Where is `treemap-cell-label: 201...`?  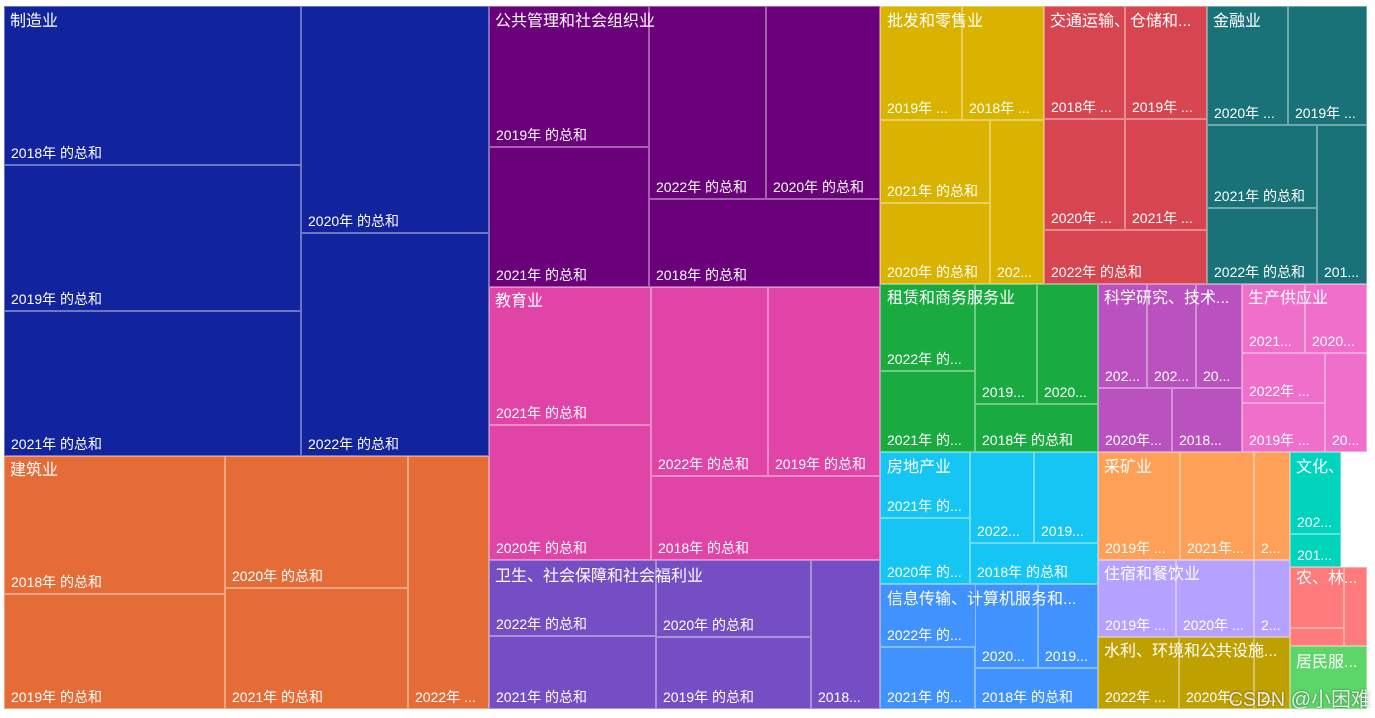 treemap-cell-label: 201... is located at coordinates (1315, 555).